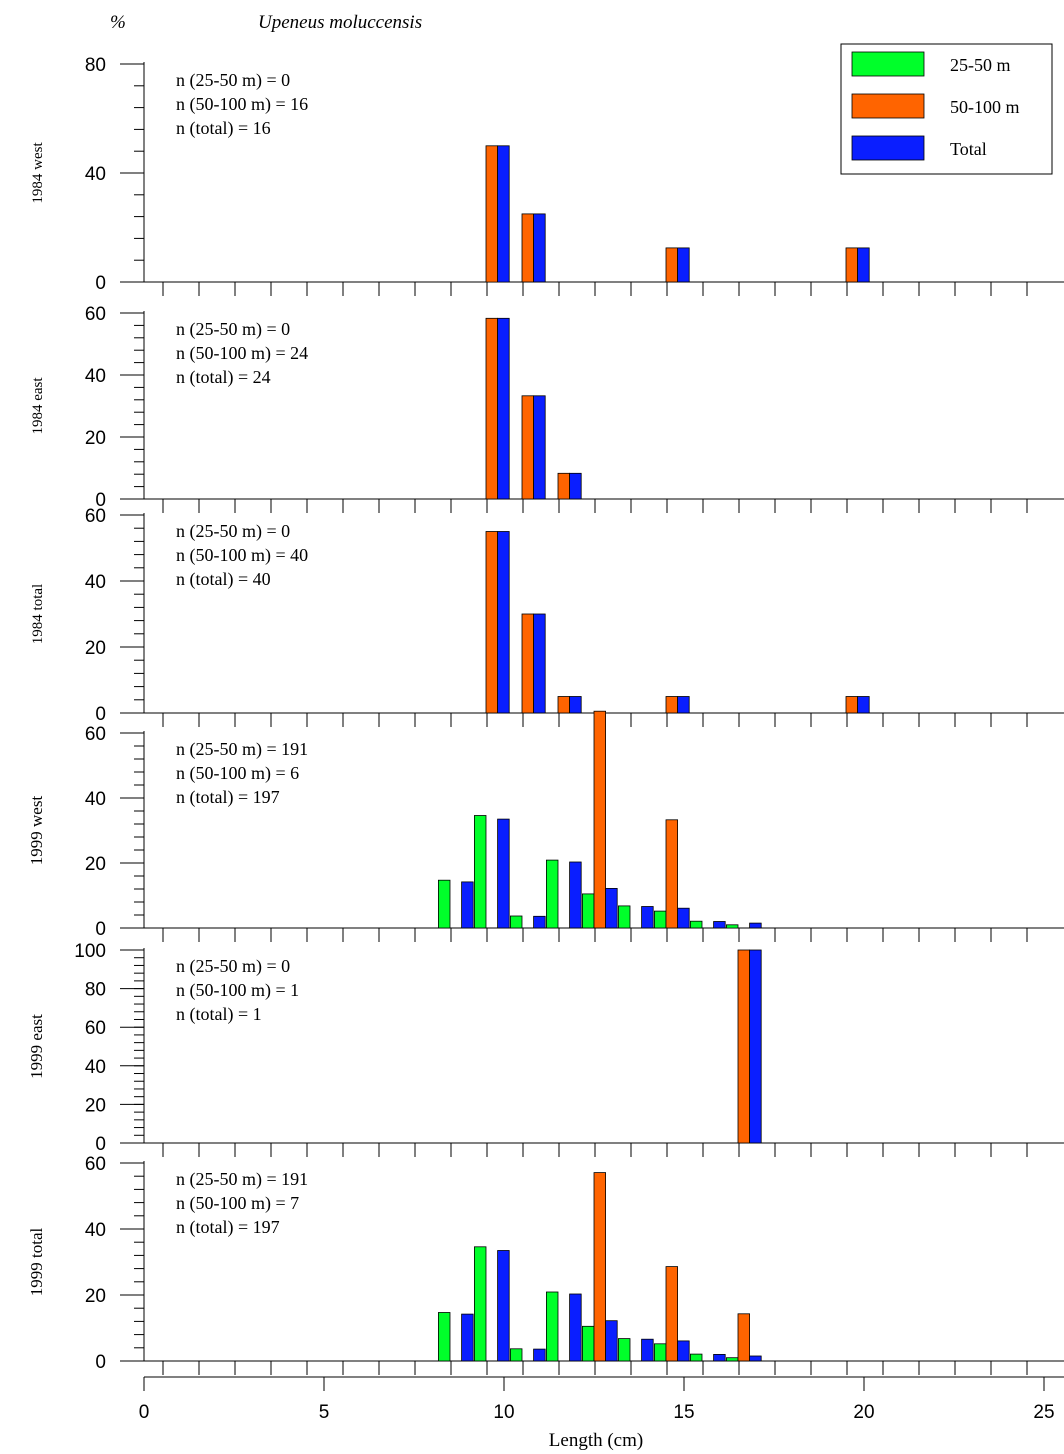  What do you see at coordinates (36, 1261) in the screenshot?
I see `y-axis-label: 1999 total` at bounding box center [36, 1261].